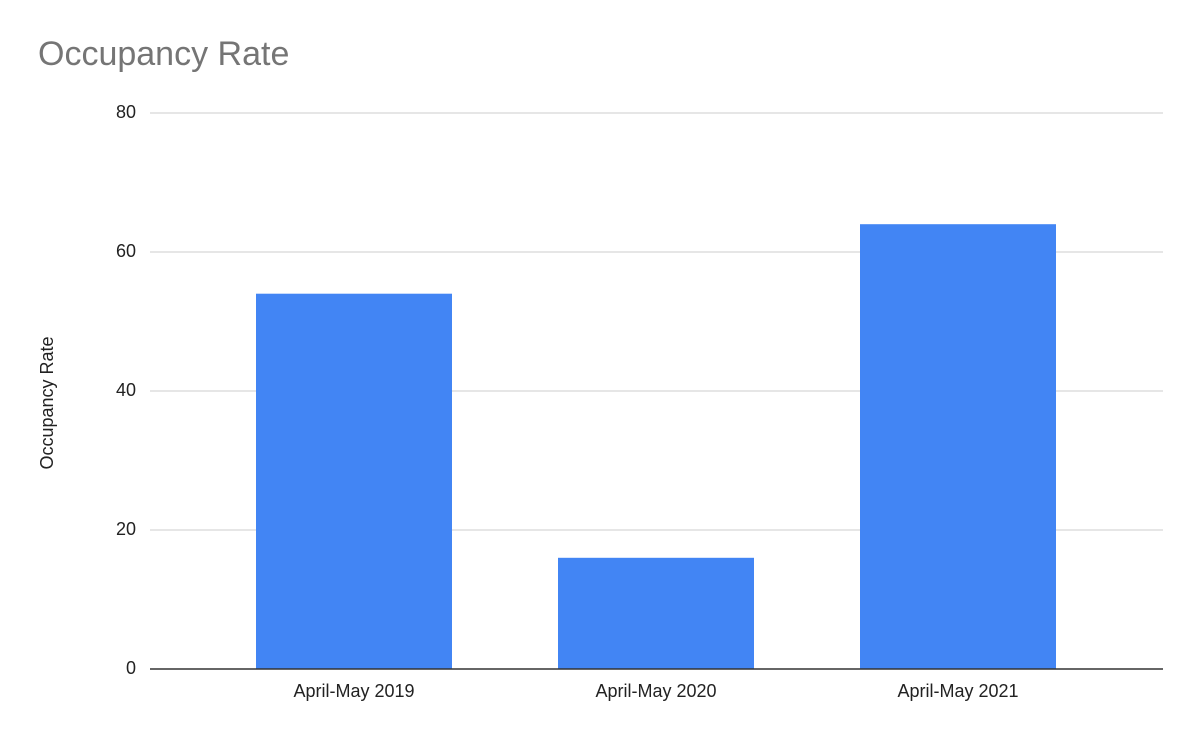  I want to click on y-tick-label: 0, so click(131, 668).